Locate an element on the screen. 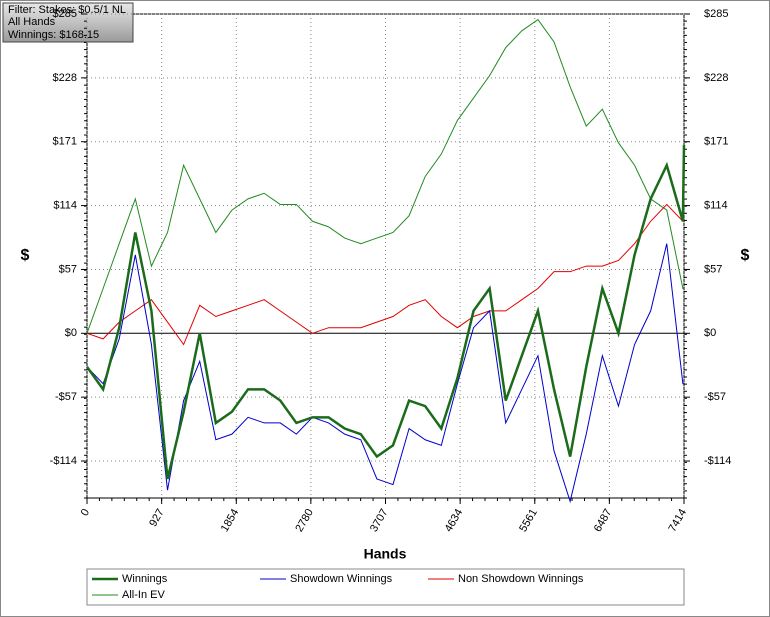  y-tick-label: -$57 is located at coordinates (66, 397).